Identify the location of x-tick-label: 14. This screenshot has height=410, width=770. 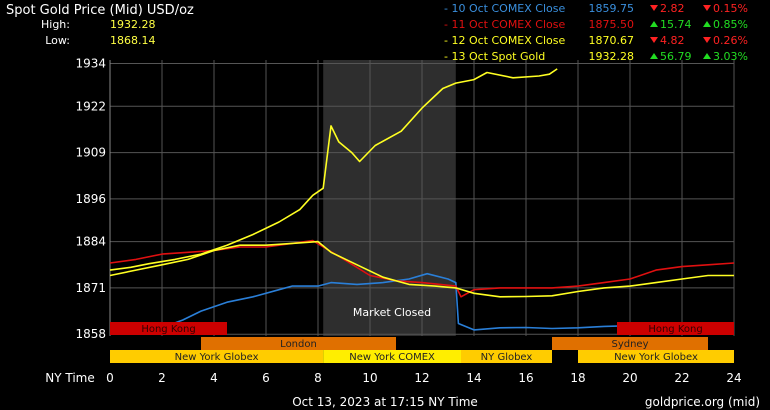
(473, 378).